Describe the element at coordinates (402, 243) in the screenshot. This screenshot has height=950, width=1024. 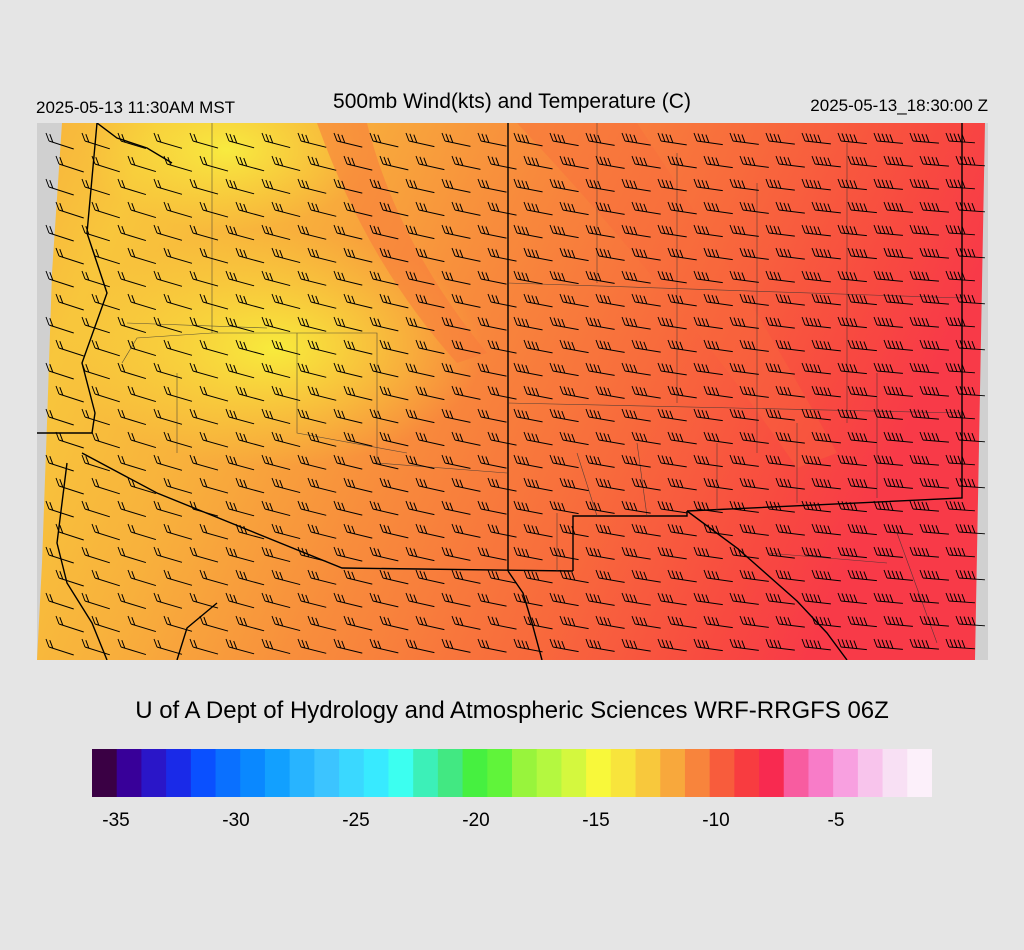
I see `warm-band` at that location.